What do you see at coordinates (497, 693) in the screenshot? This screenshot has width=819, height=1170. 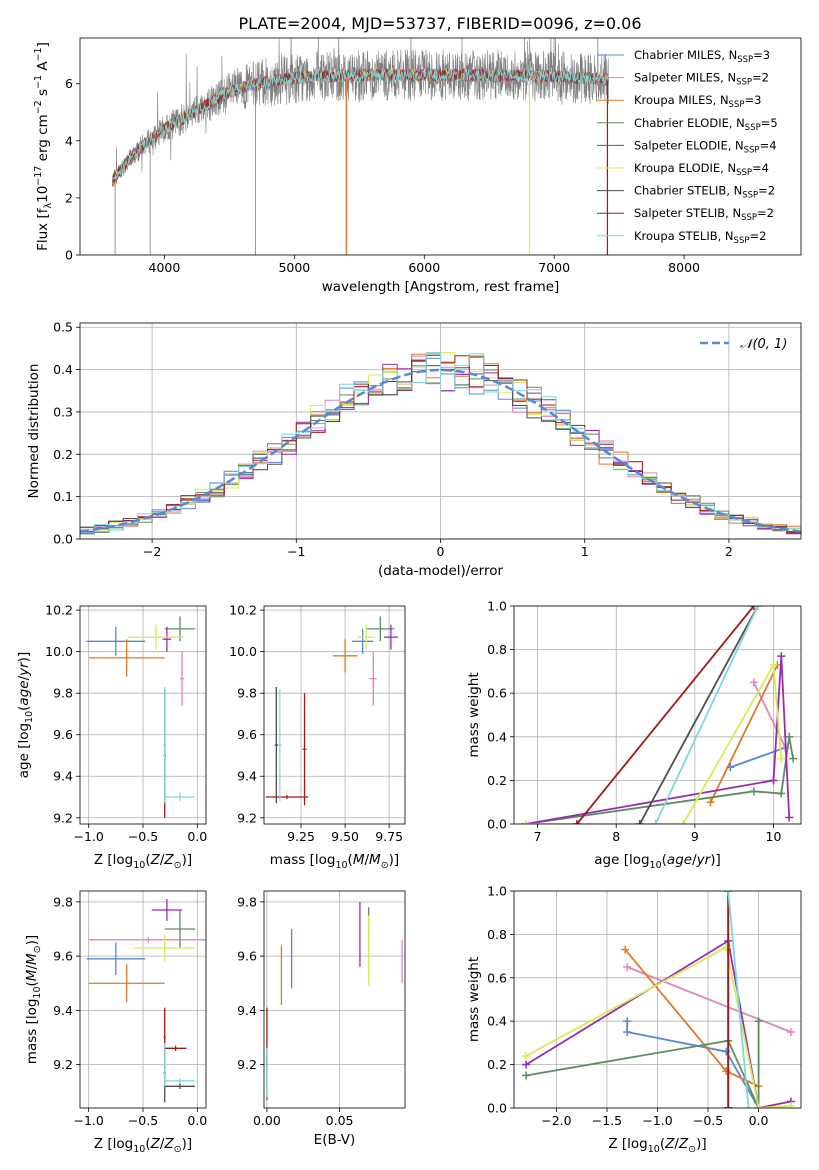 I see `y-tick-label: 0.6` at bounding box center [497, 693].